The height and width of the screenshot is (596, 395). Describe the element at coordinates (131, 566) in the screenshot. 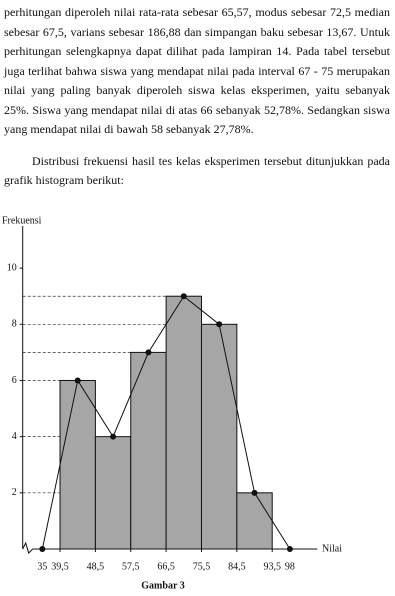

I see `x-tick-label: 57,5` at that location.